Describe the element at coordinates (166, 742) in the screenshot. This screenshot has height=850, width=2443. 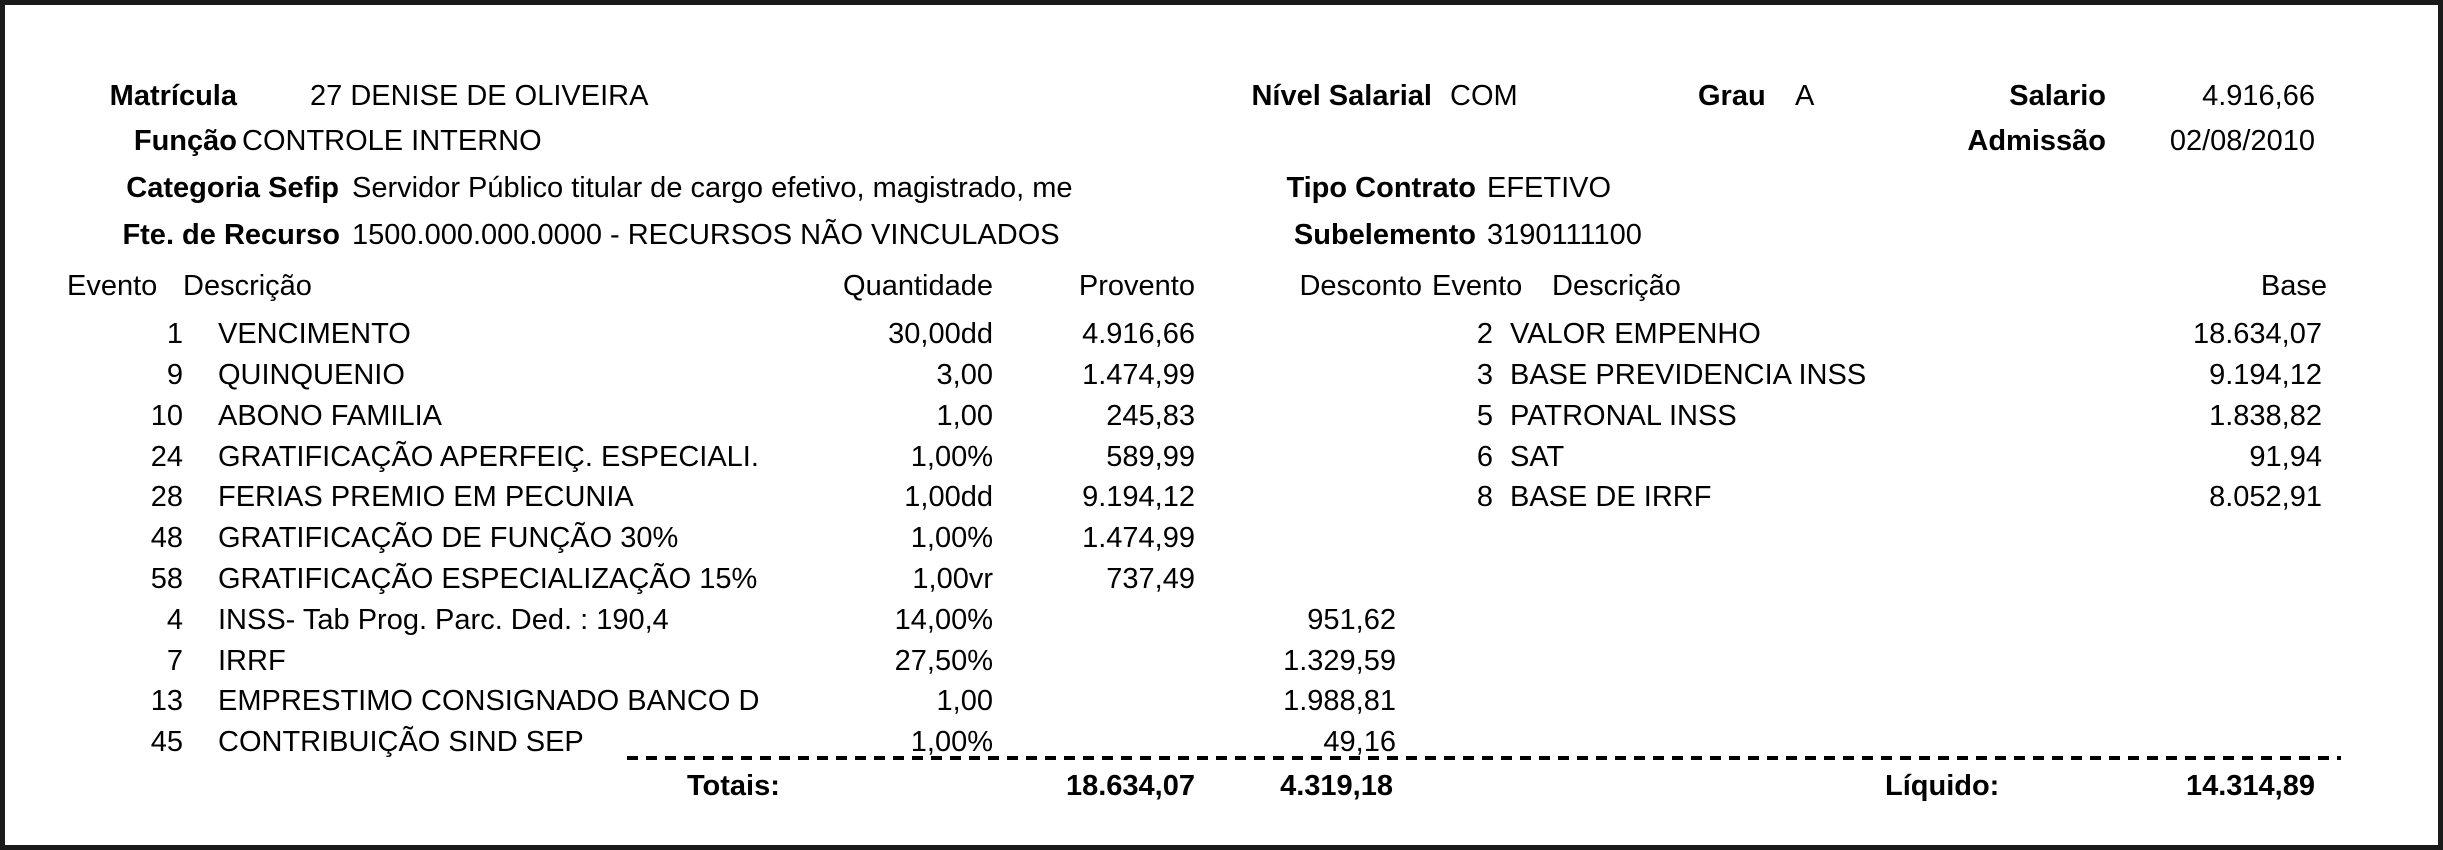
I see `event-code-cell: 45` at that location.